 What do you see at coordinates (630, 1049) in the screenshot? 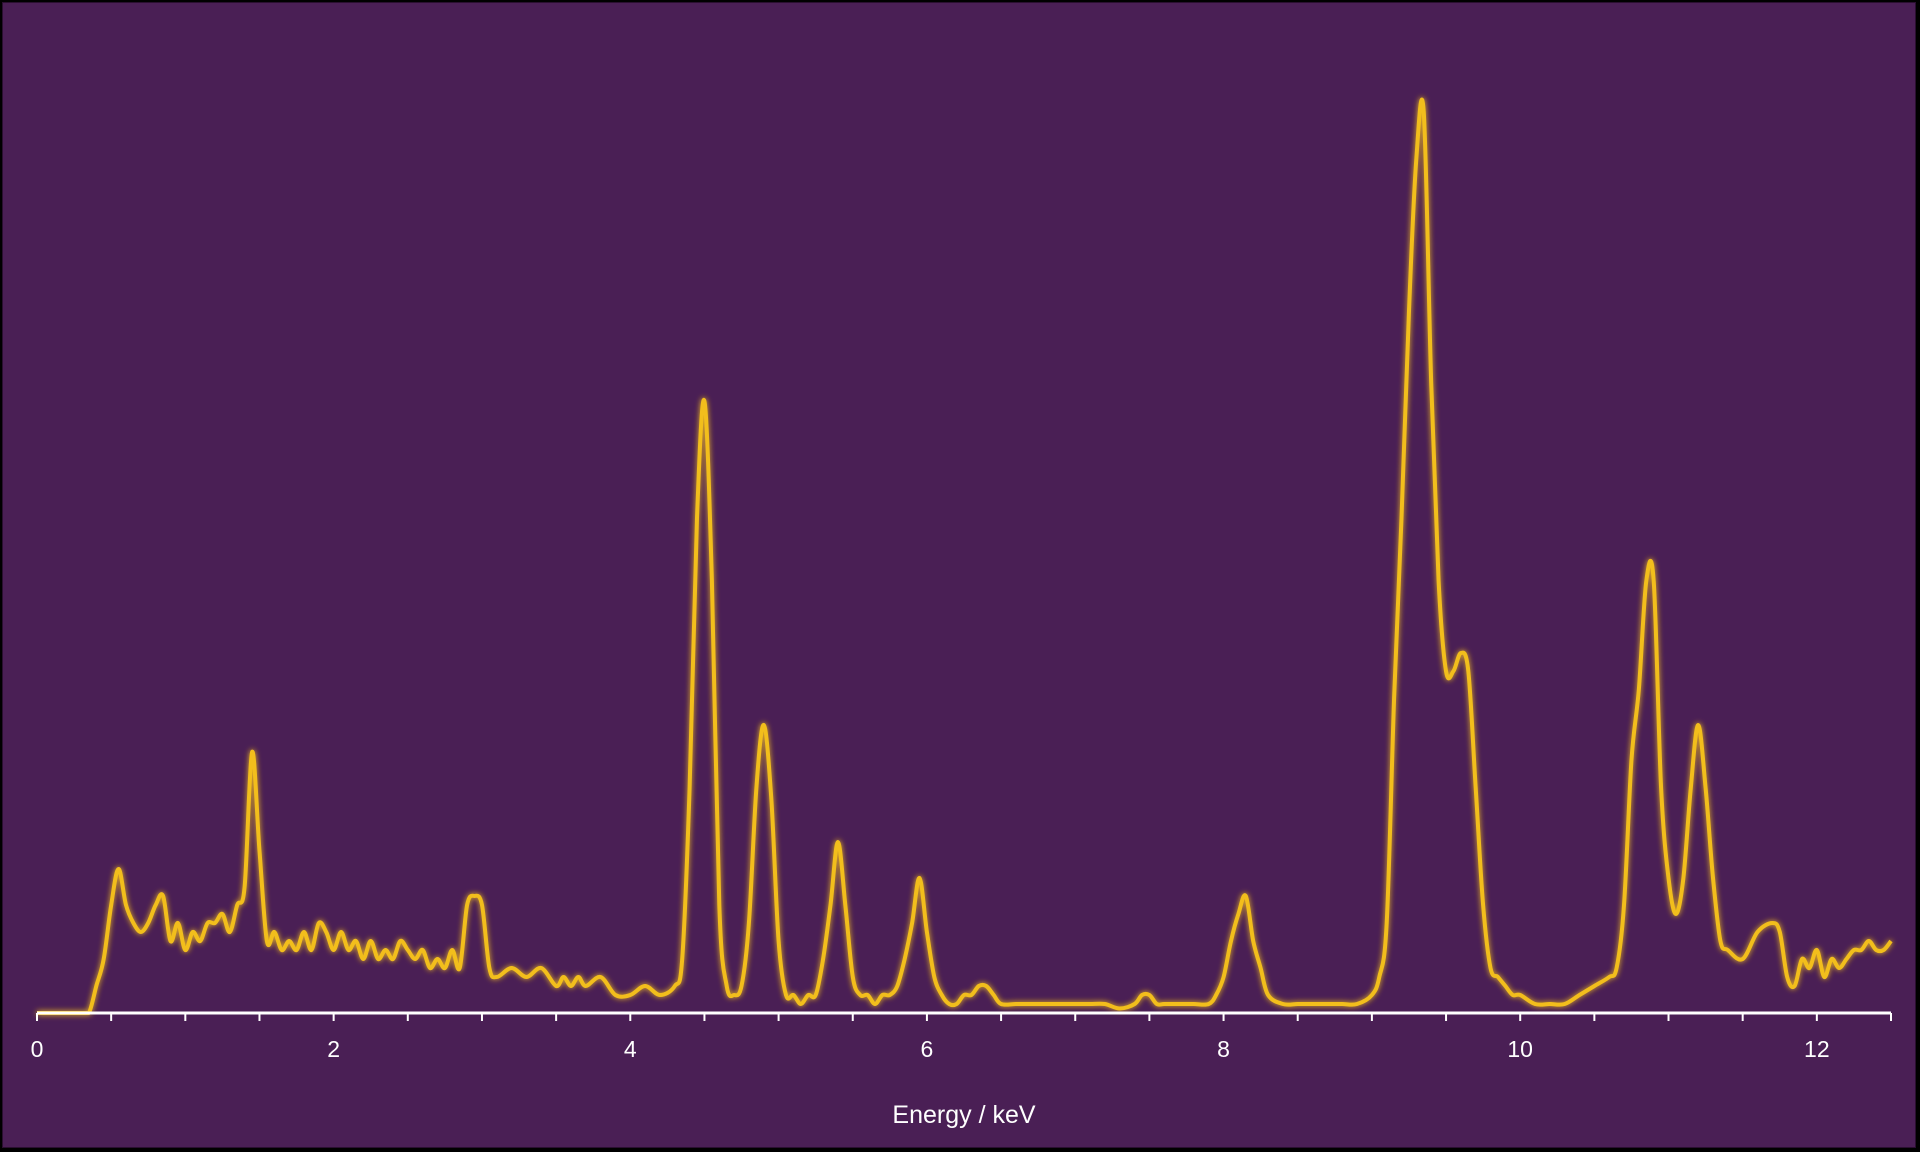
I see `x-tick-label: 4` at bounding box center [630, 1049].